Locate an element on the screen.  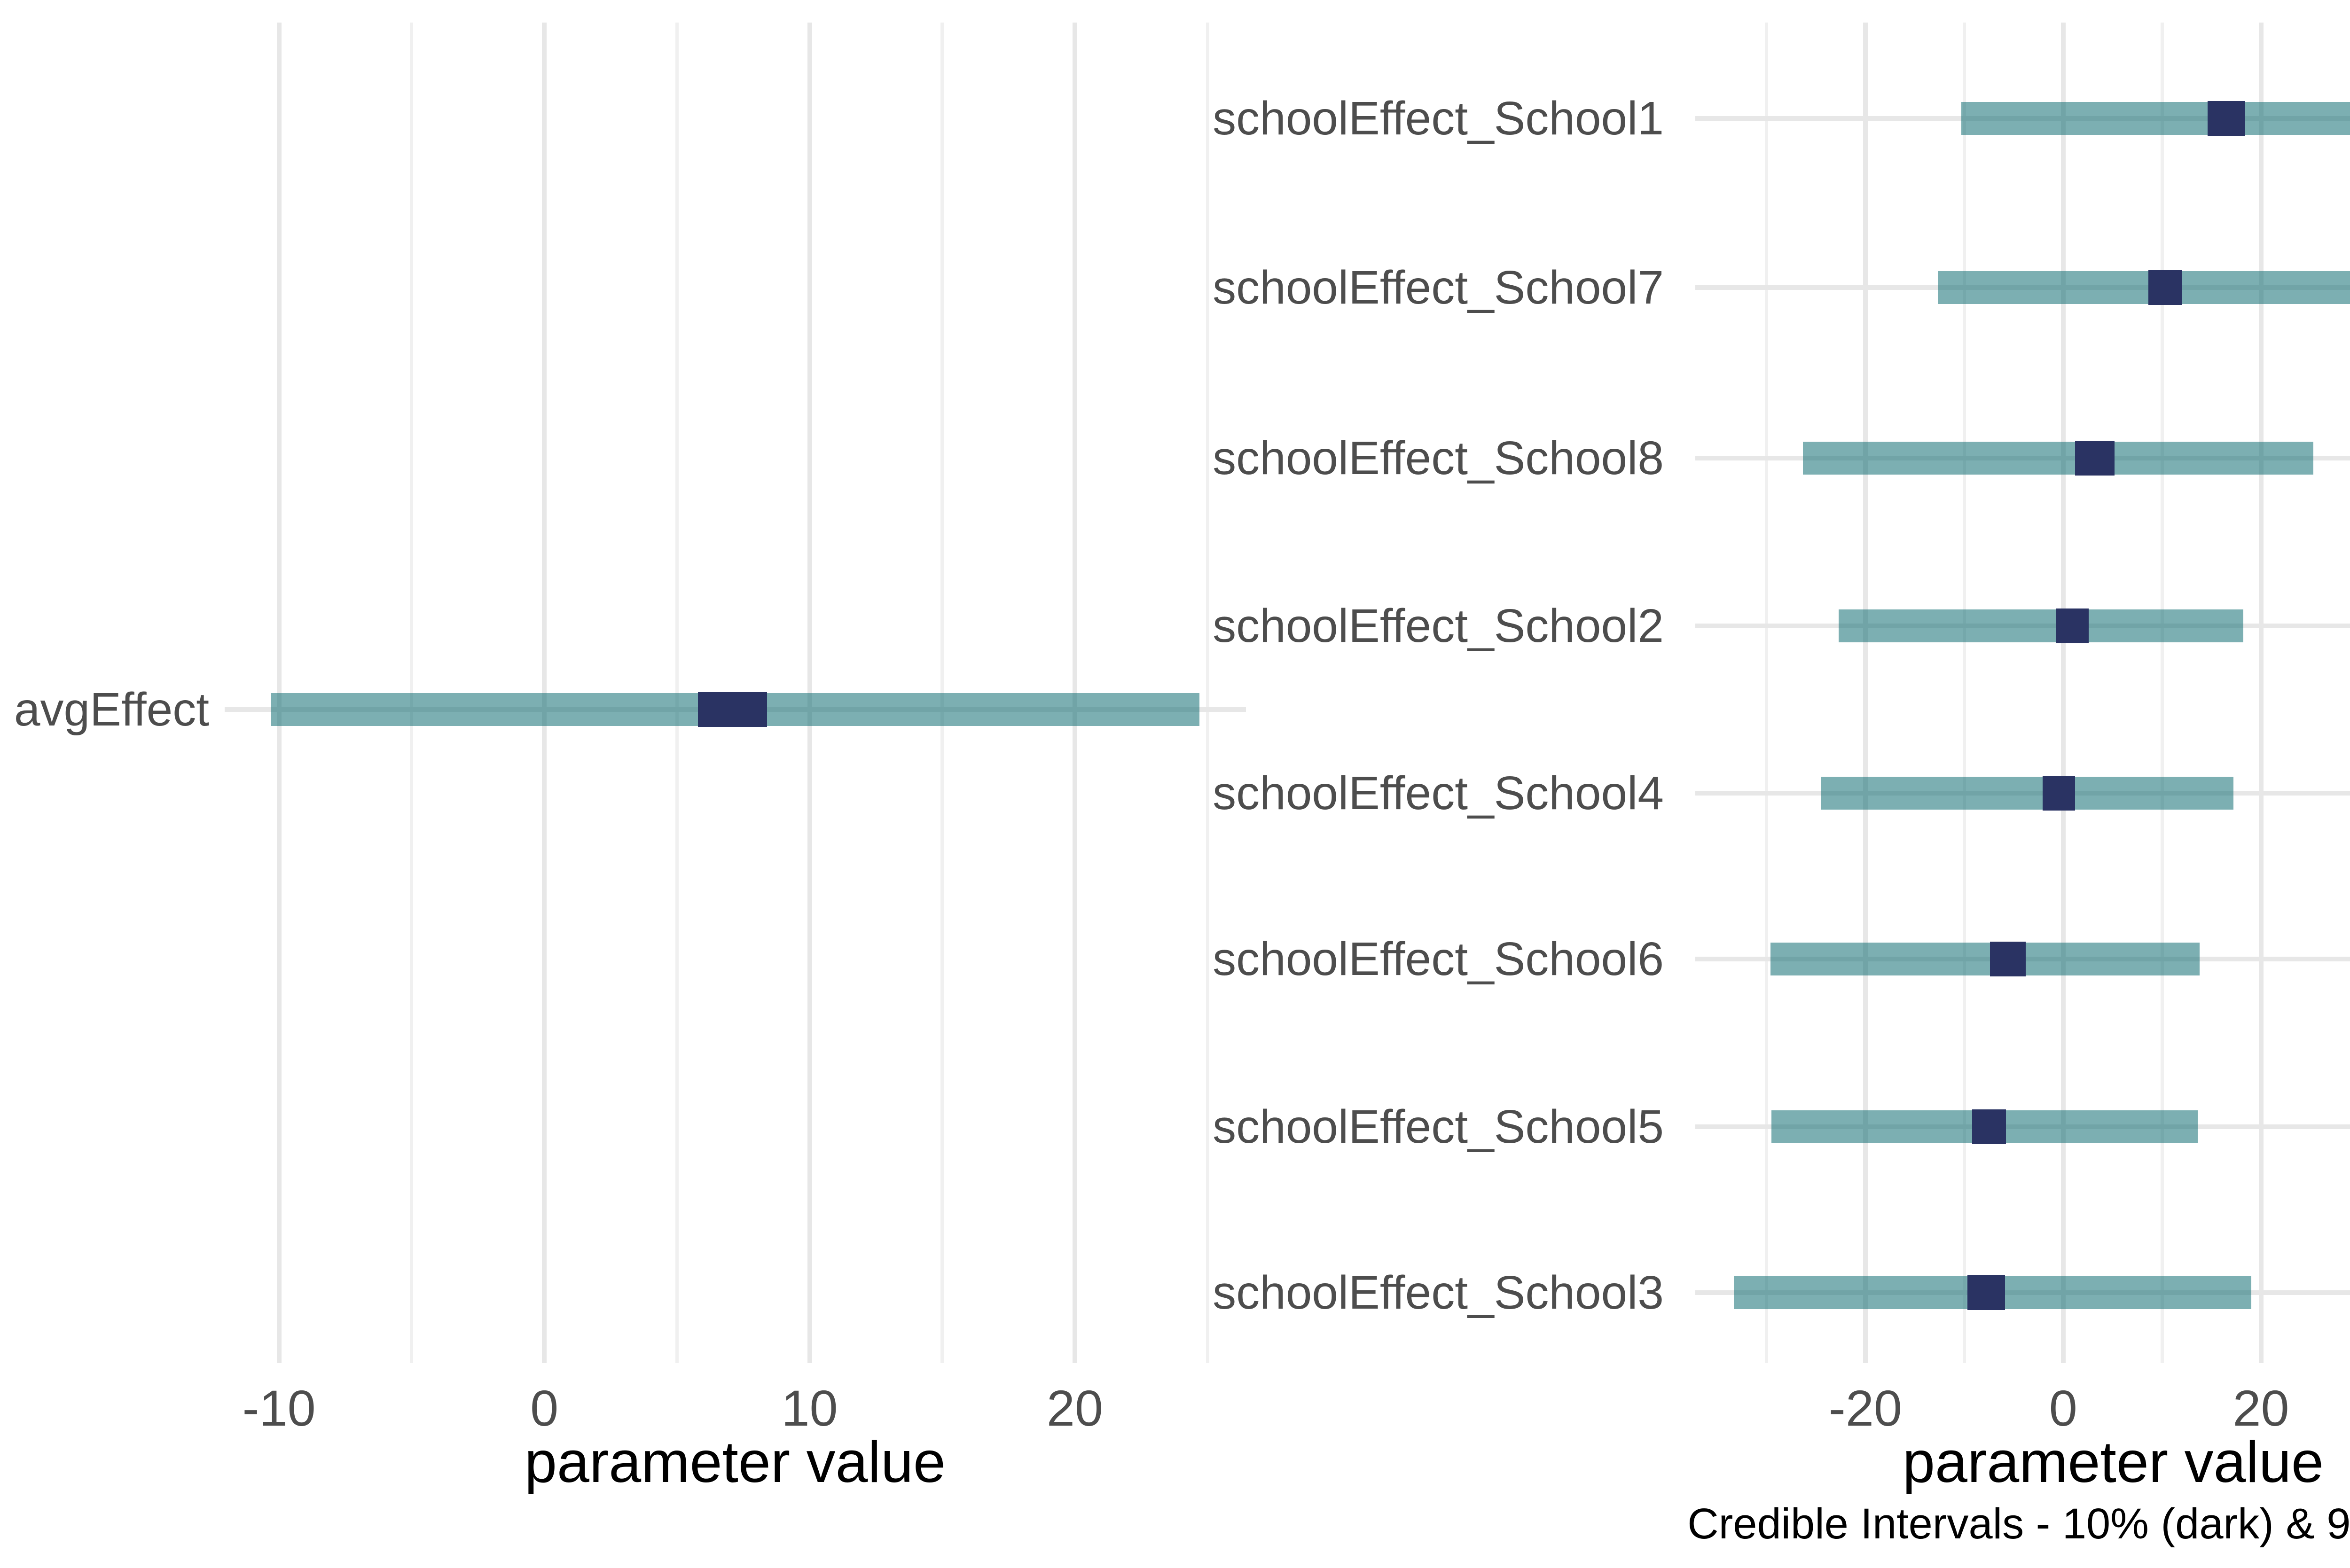
y-category-label: schoolEffect_School2 is located at coordinates (1438, 625).